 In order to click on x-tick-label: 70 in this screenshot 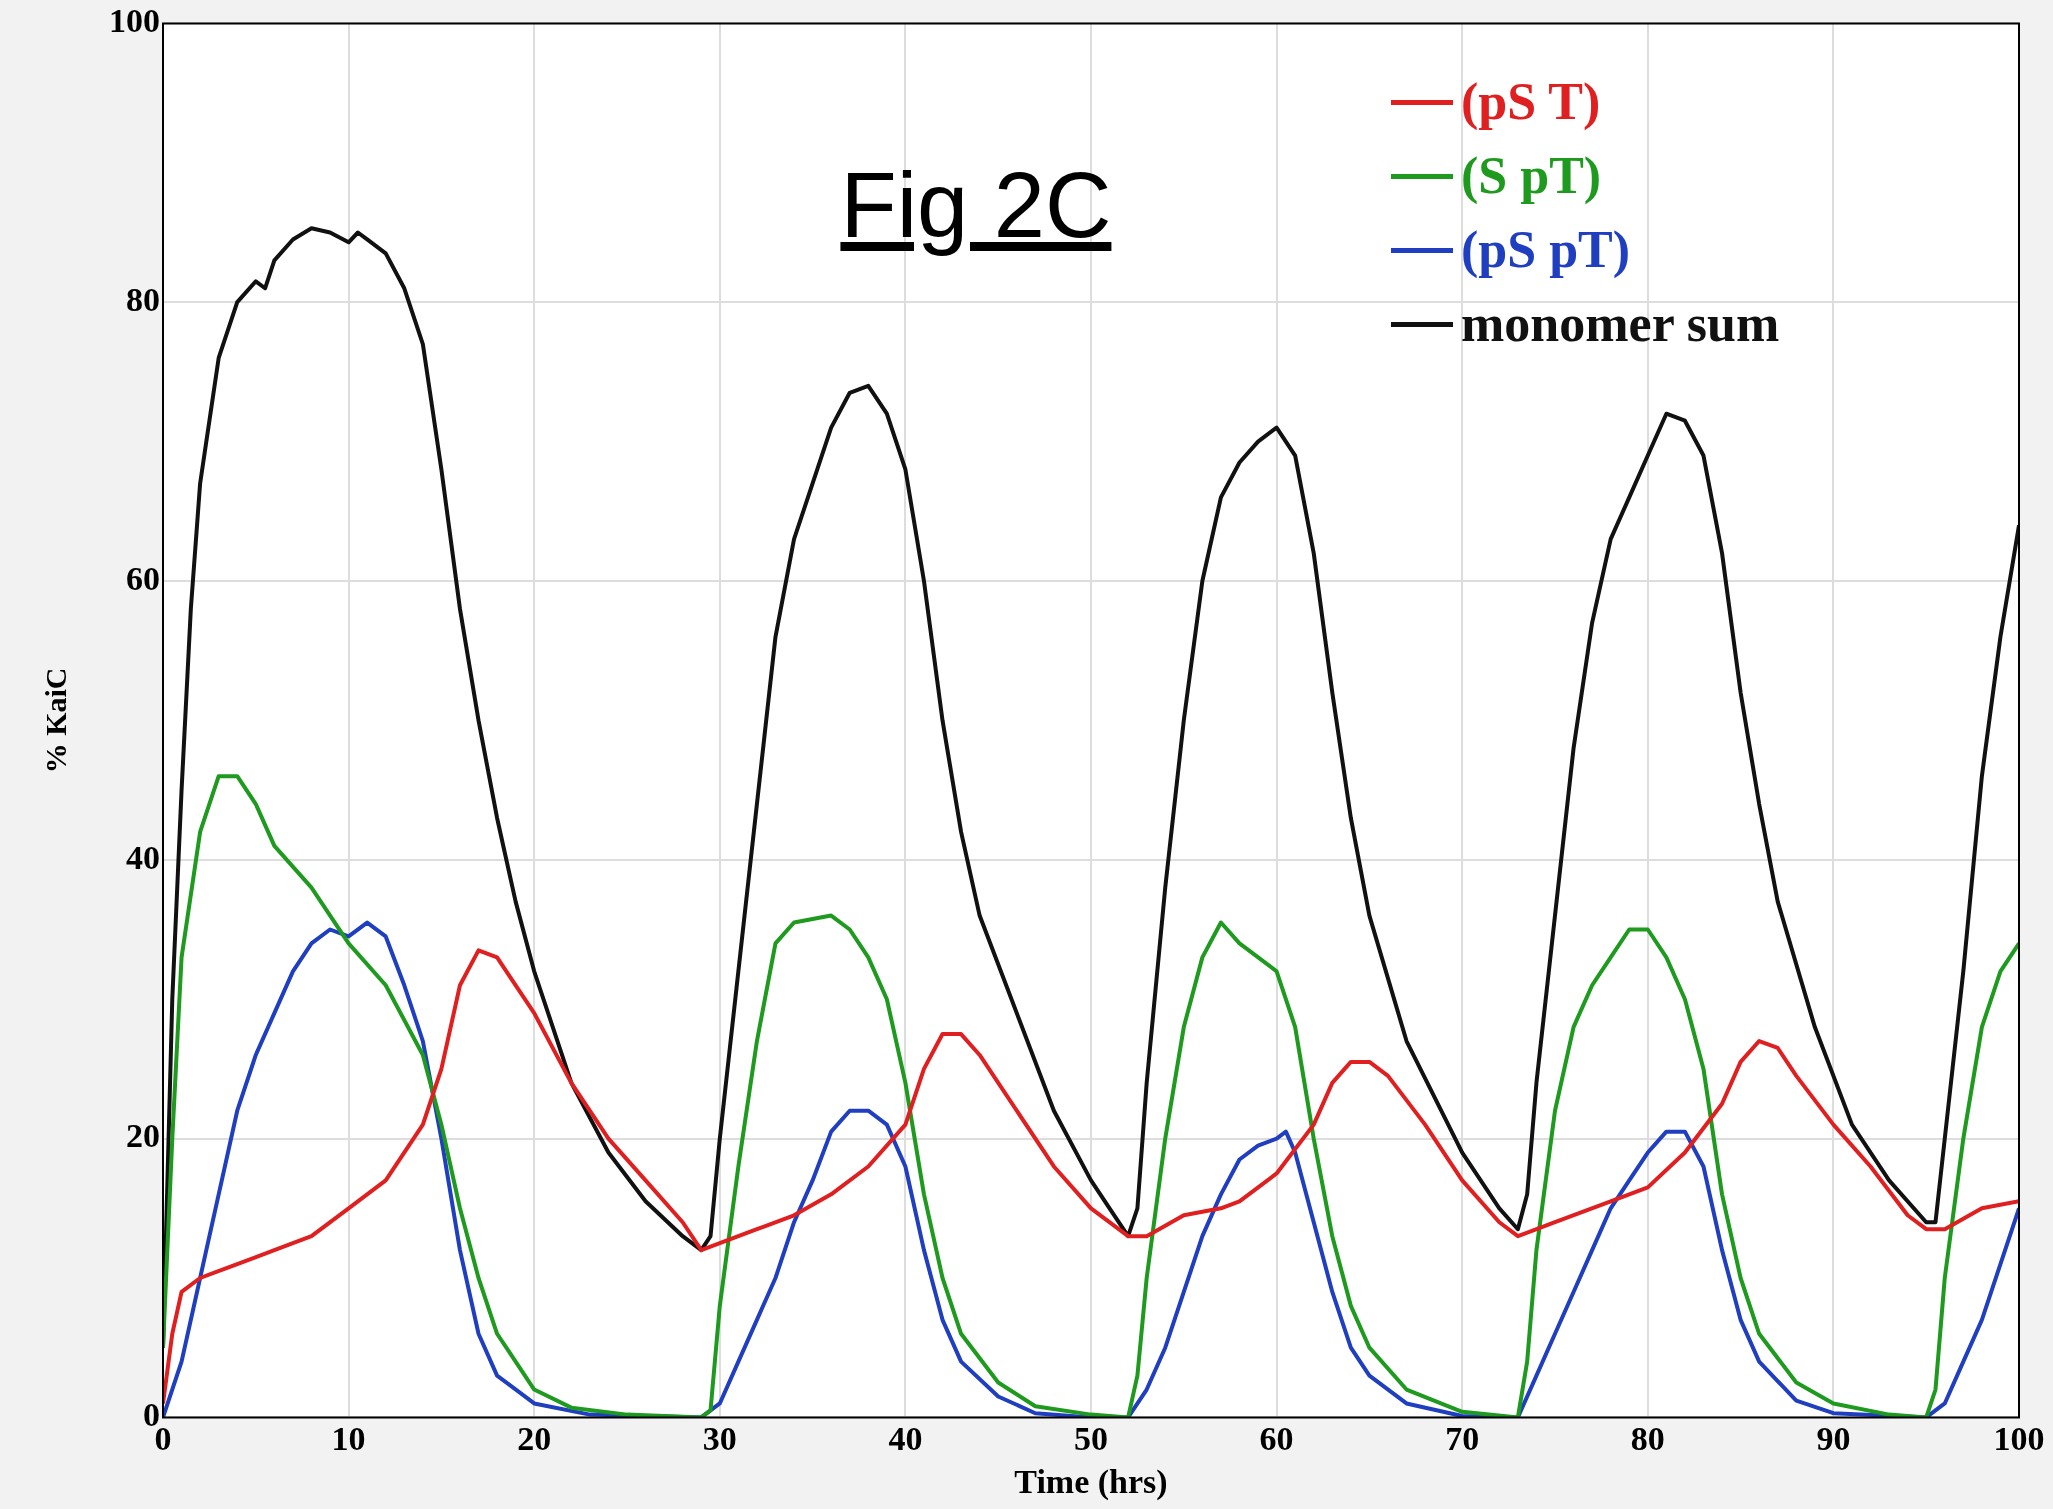, I will do `click(1462, 1438)`.